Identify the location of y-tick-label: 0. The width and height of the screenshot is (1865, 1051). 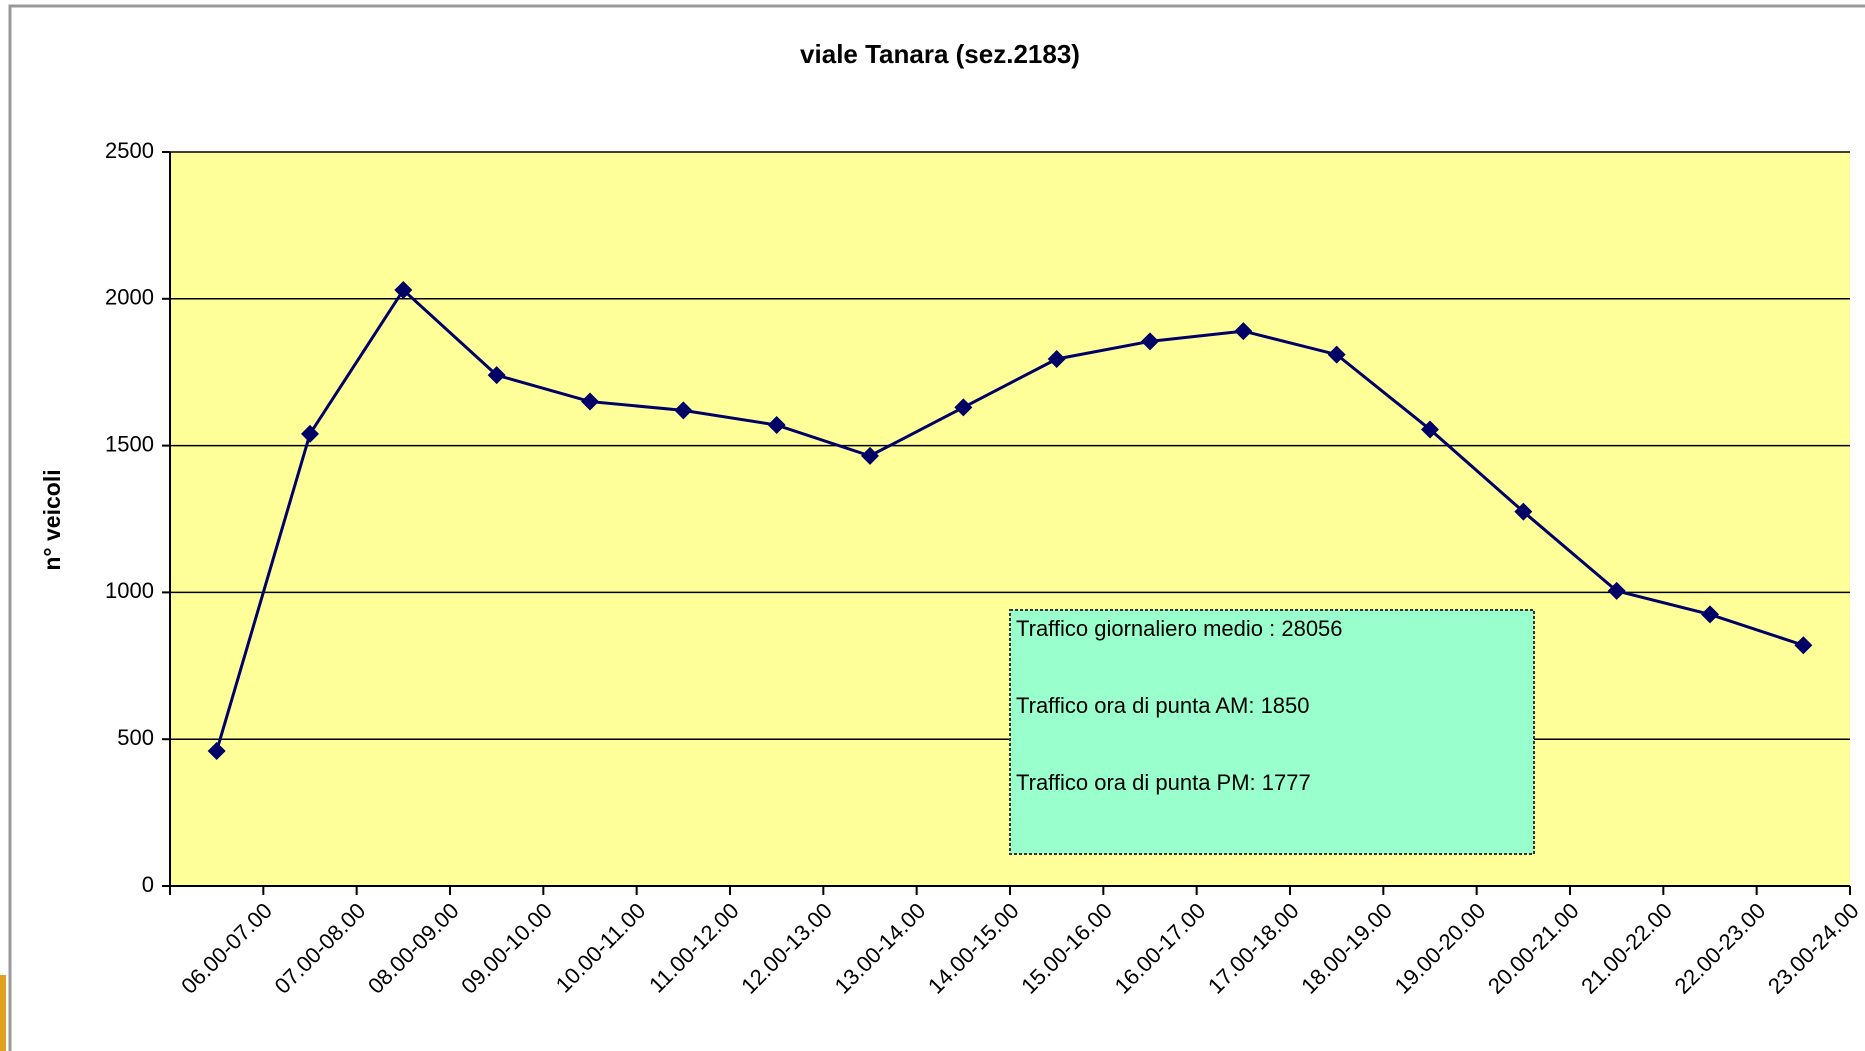
(148, 884).